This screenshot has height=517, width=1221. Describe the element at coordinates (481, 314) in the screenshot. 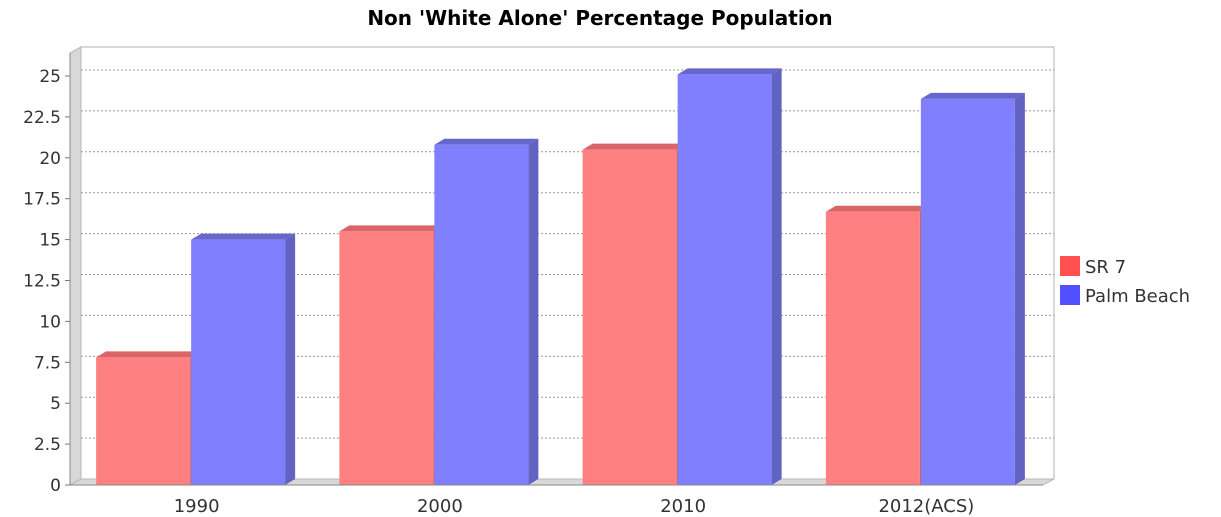

I see `bar-Palm Beach-2000` at that location.